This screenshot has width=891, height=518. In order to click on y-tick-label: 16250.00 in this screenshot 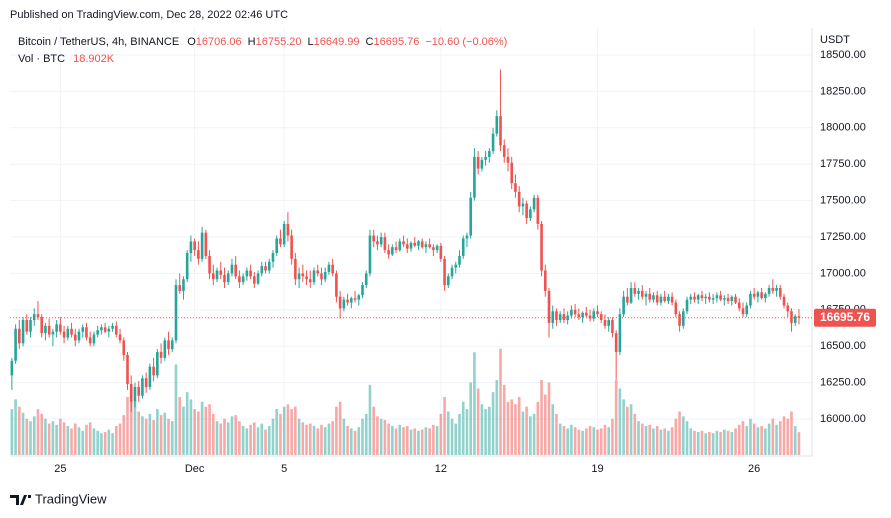, I will do `click(843, 383)`.